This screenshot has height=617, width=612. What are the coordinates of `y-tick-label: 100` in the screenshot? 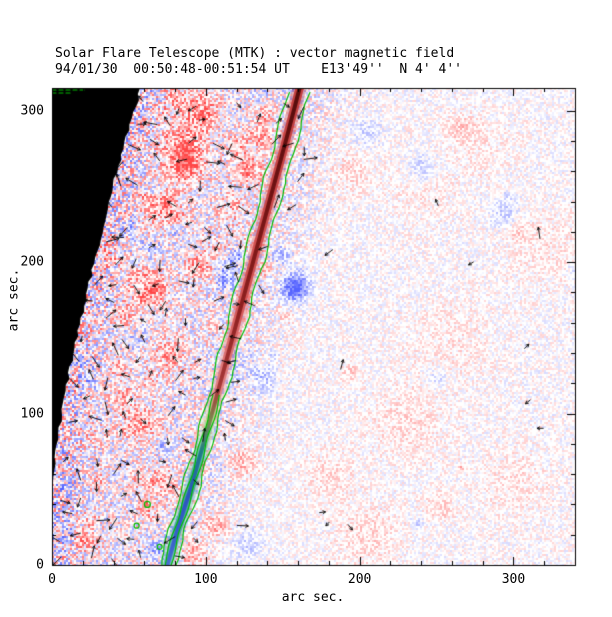 It's located at (32, 414).